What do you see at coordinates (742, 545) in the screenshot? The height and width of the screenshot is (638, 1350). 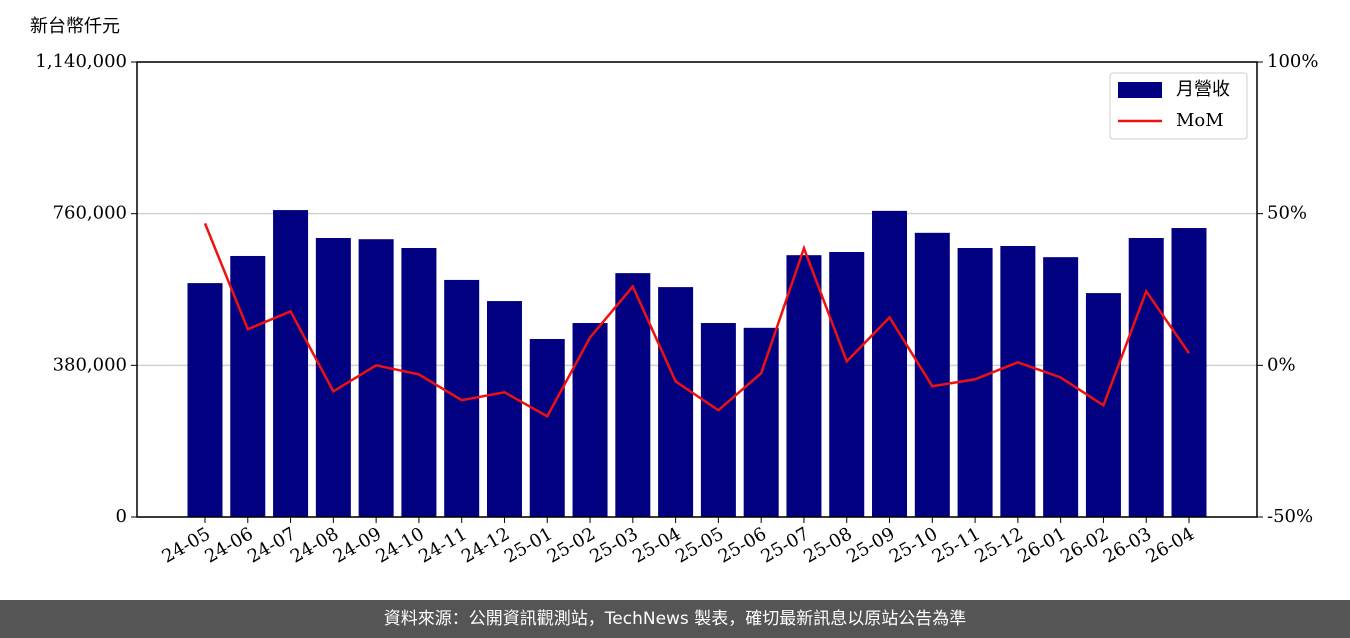 I see `x-tick-label: 25-06` at bounding box center [742, 545].